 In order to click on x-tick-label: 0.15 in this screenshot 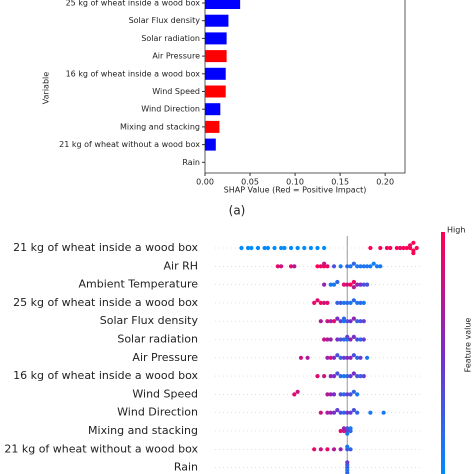, I will do `click(340, 182)`.